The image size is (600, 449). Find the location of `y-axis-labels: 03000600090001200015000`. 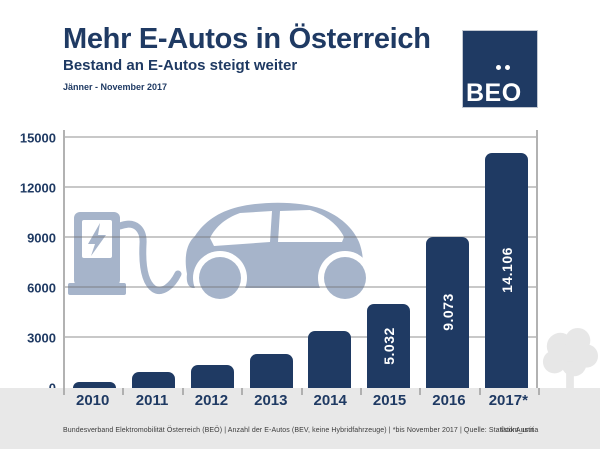

y-axis-labels: 03000600090001200015000 is located at coordinates (28, 263).